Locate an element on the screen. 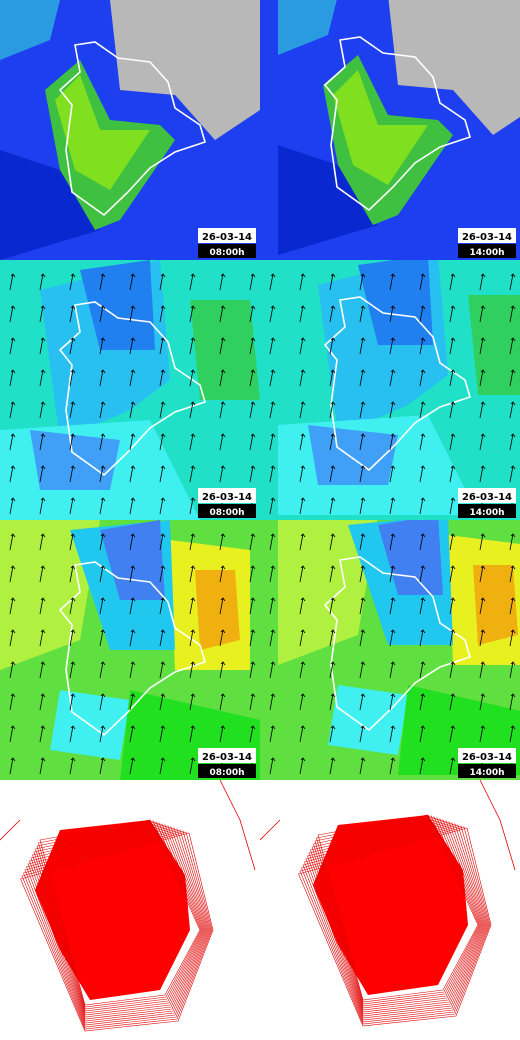 The width and height of the screenshot is (520, 1040). date-box is located at coordinates (487, 235).